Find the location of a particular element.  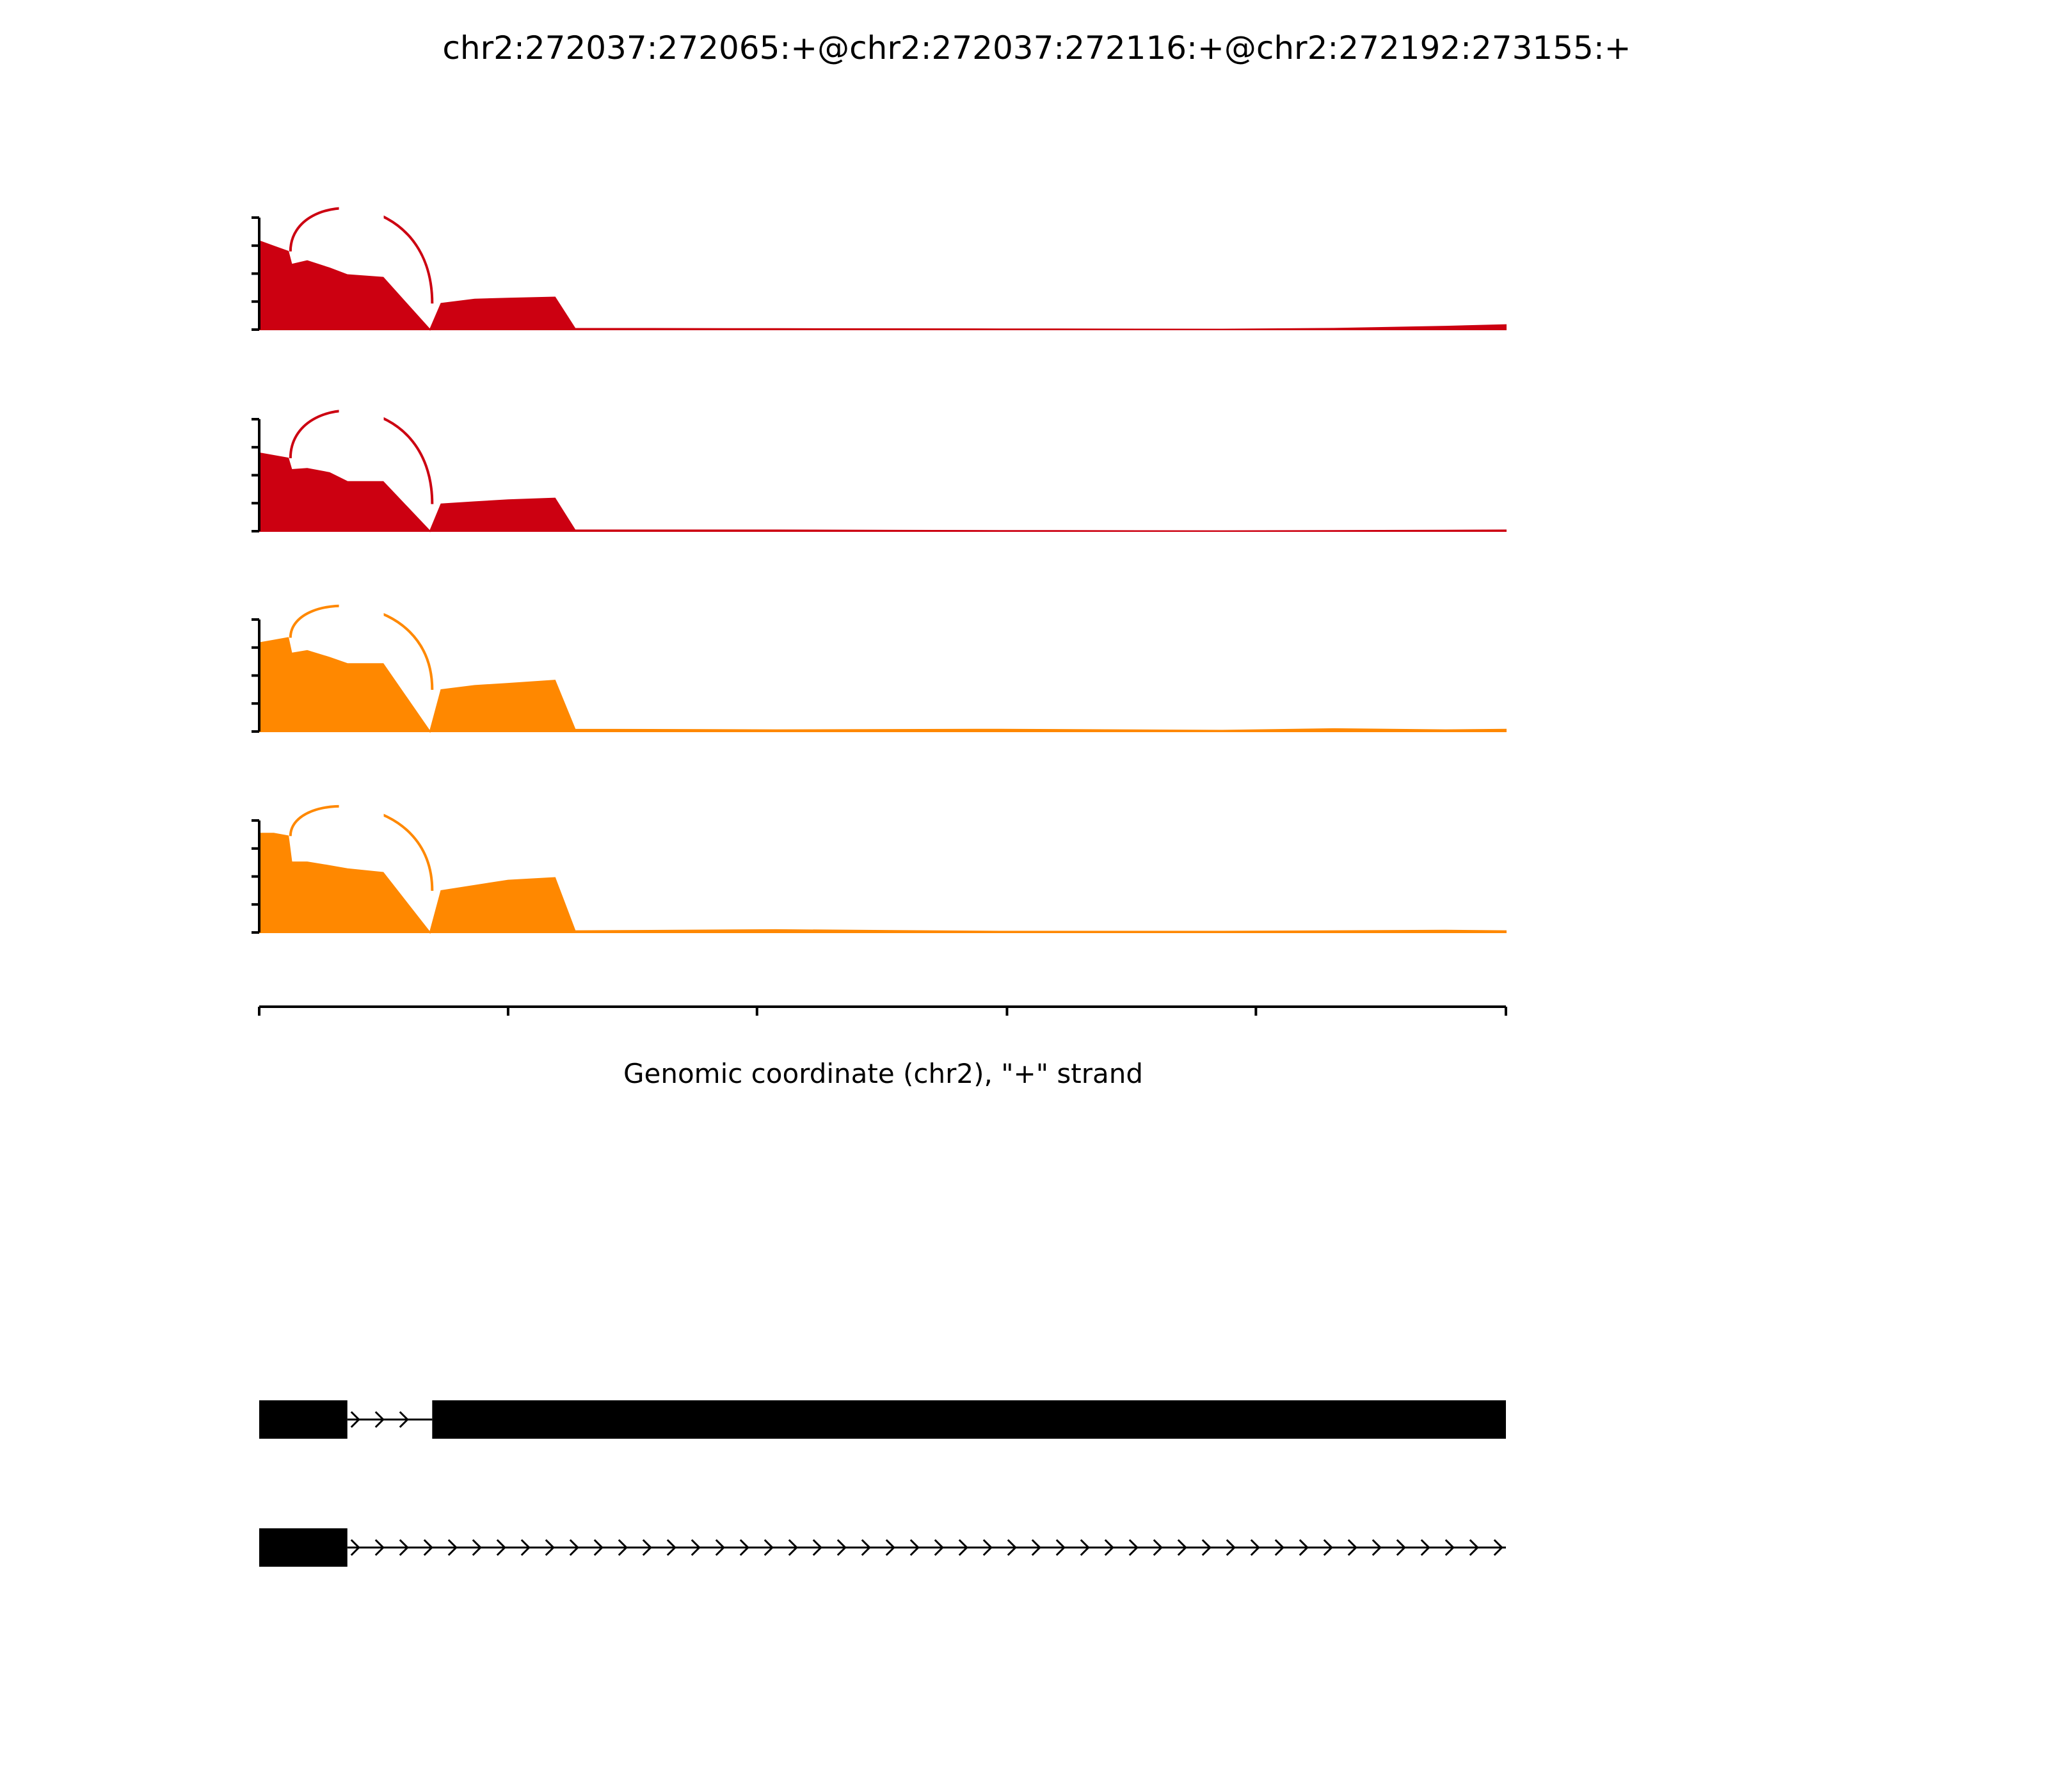

x-axis is located at coordinates (882, 1010).